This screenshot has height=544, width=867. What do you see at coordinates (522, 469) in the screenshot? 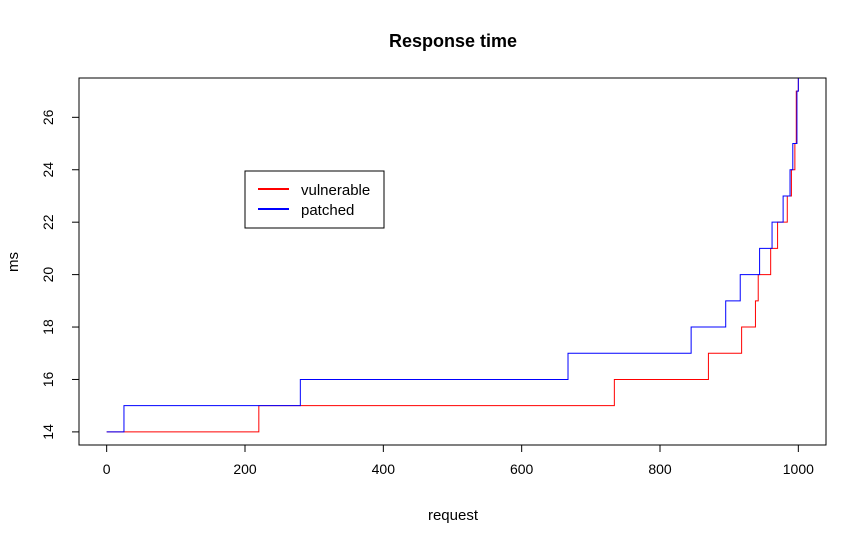
I see `x-tick-label: 600` at bounding box center [522, 469].